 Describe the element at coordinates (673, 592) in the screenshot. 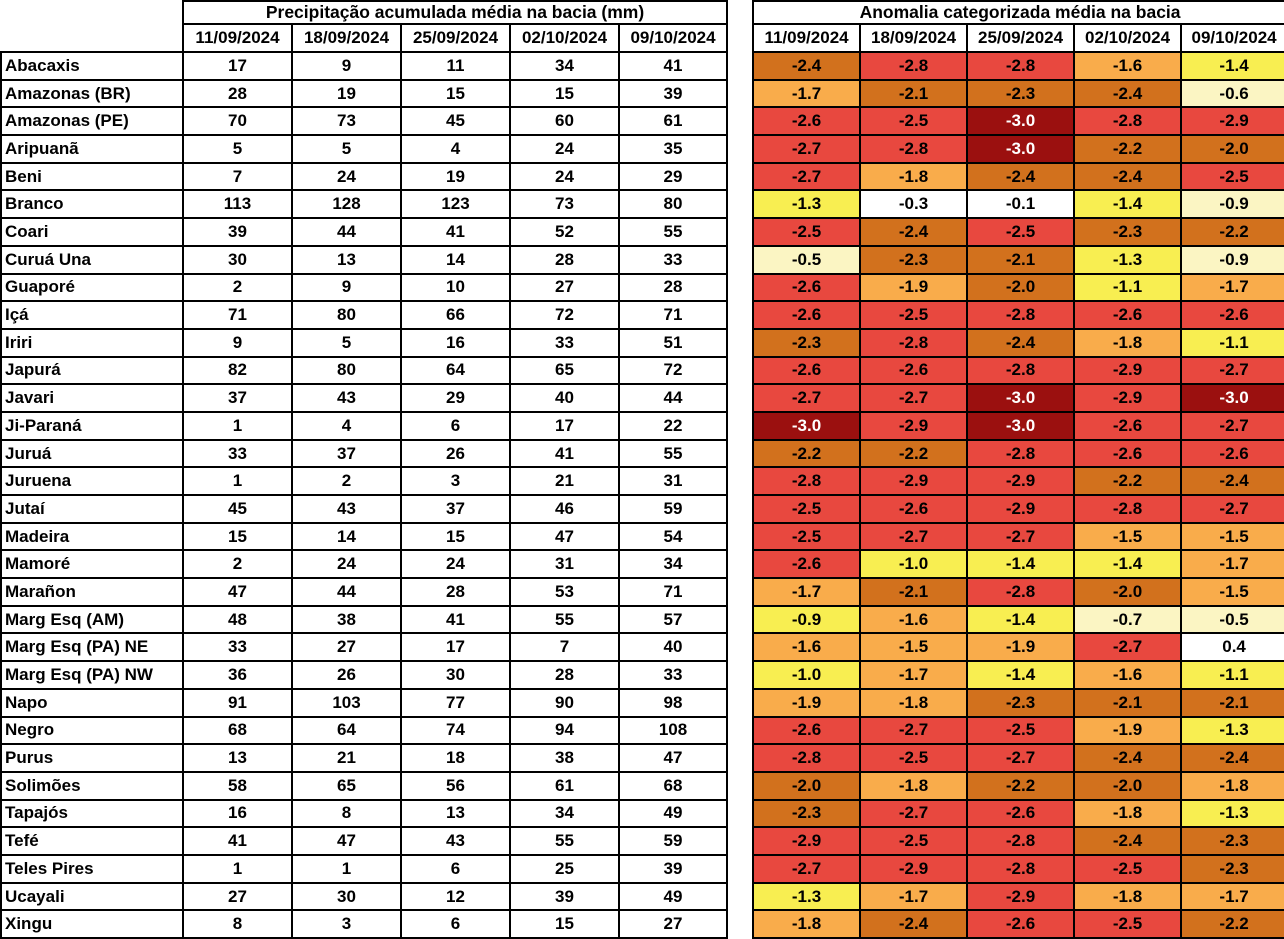

I see `precipitation-cell: 71` at that location.